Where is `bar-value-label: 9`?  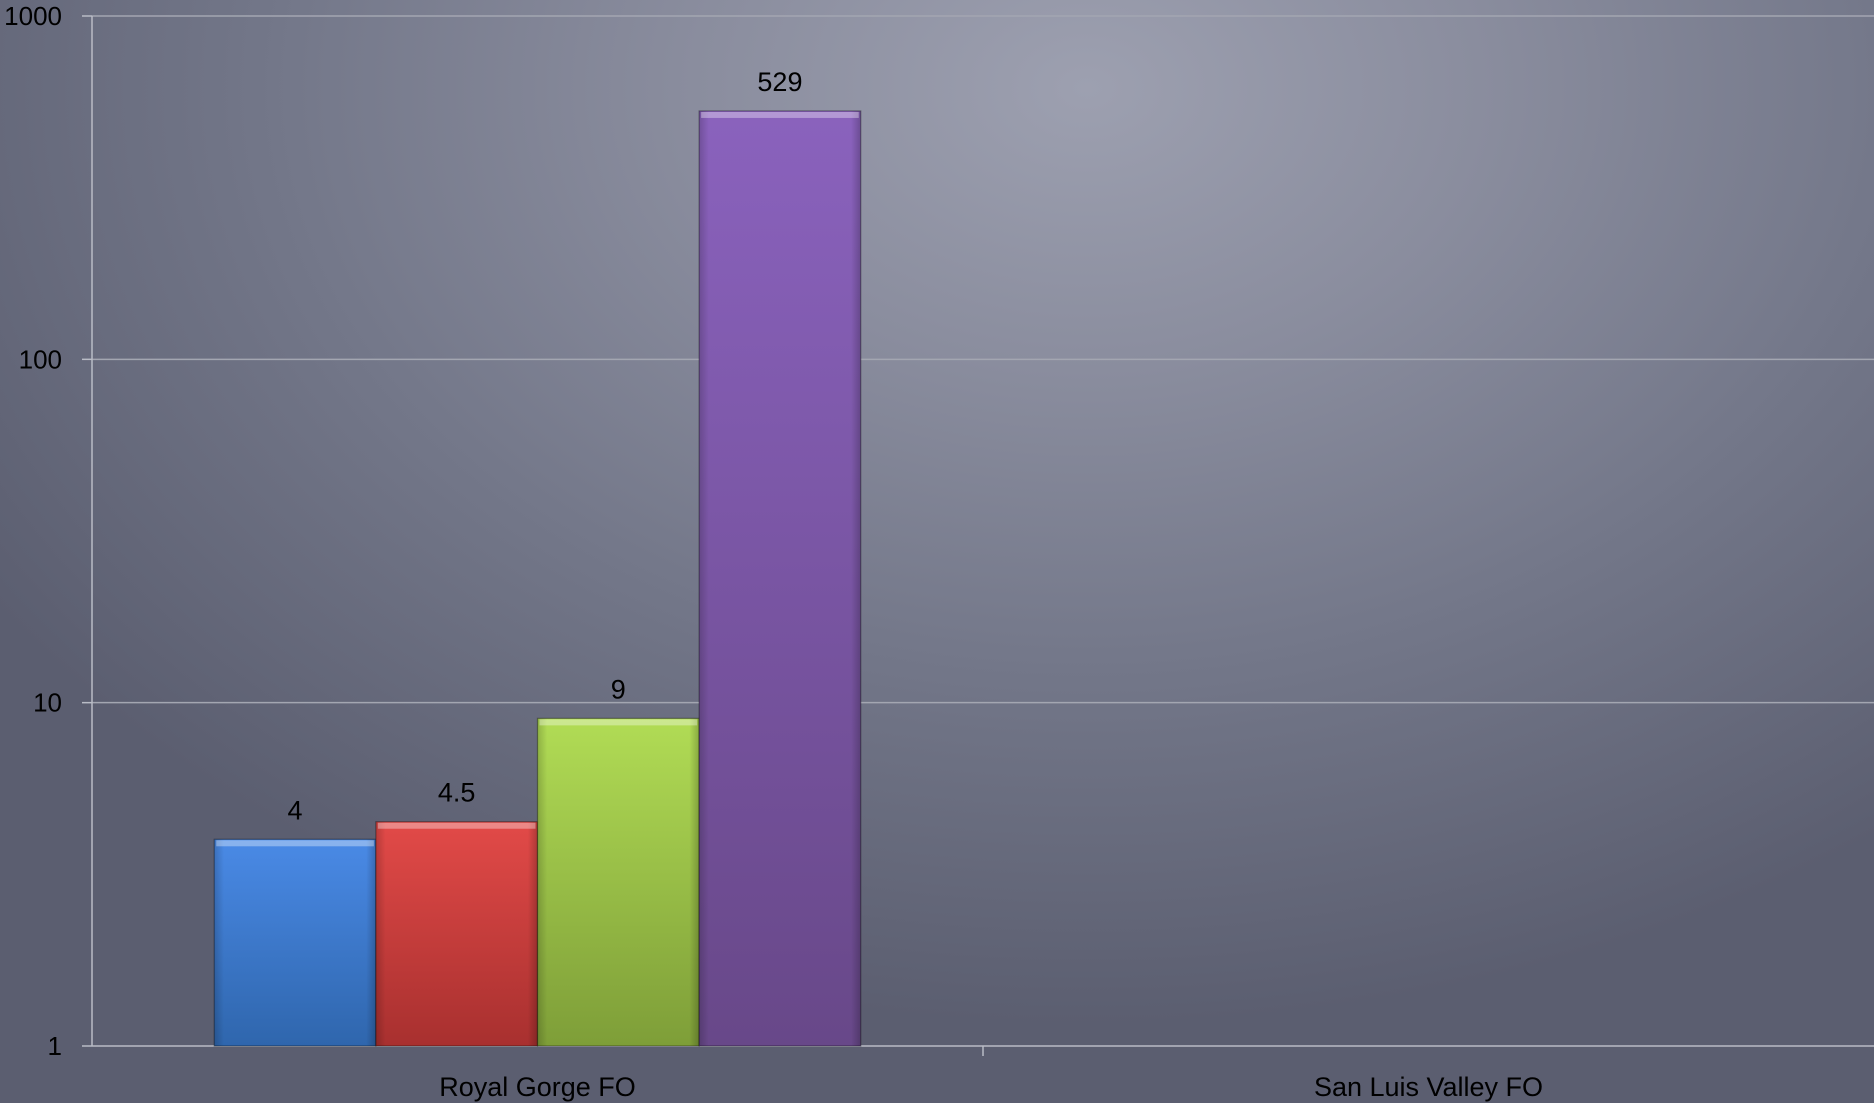 bar-value-label: 9 is located at coordinates (618, 689).